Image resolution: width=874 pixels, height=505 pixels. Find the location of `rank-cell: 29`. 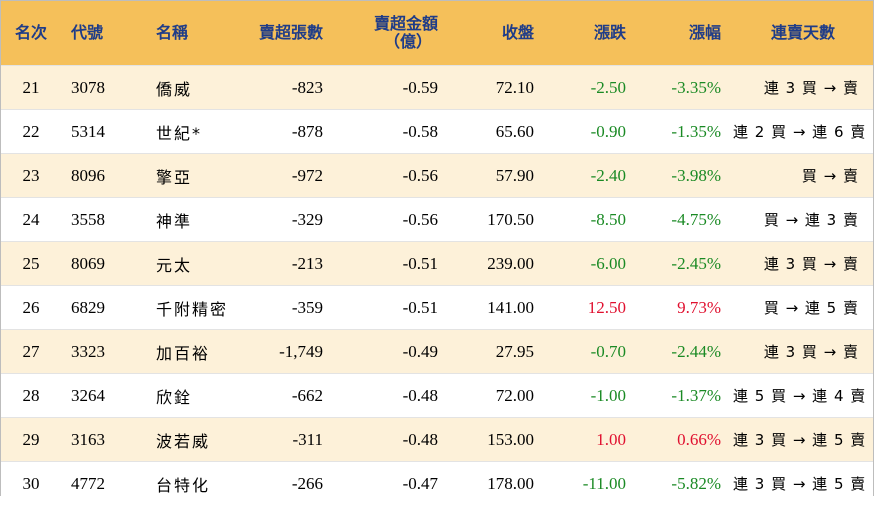

rank-cell: 29 is located at coordinates (31, 440).